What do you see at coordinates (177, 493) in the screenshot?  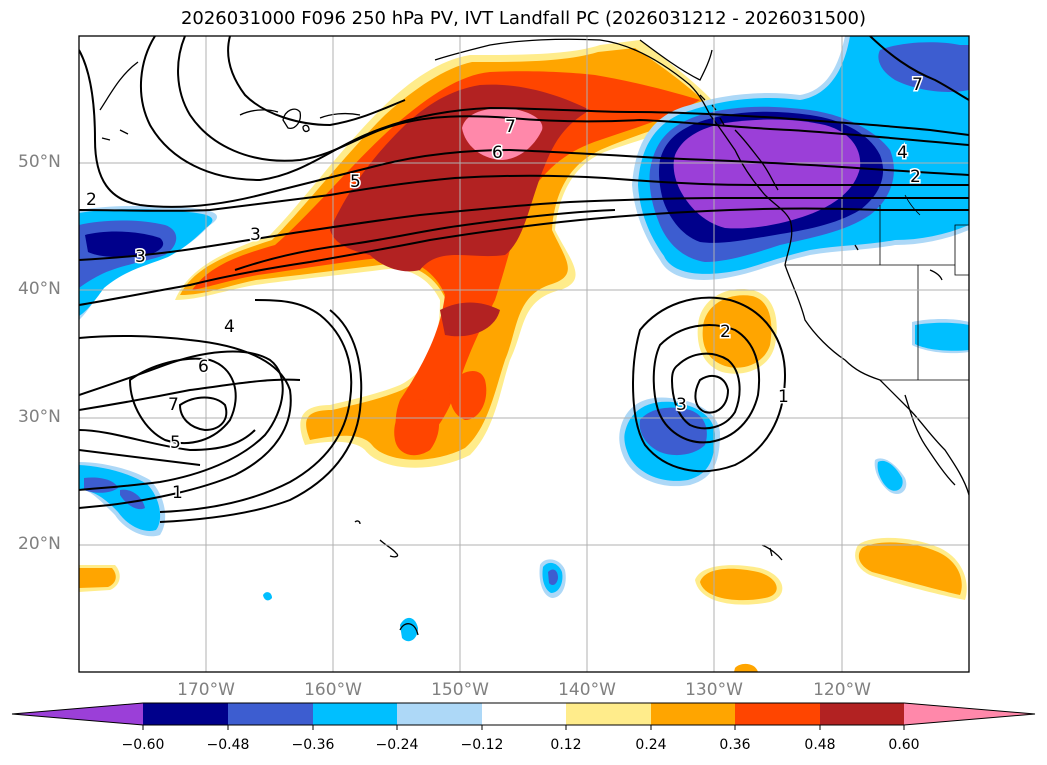 I see `contour-label-k: 1` at bounding box center [177, 493].